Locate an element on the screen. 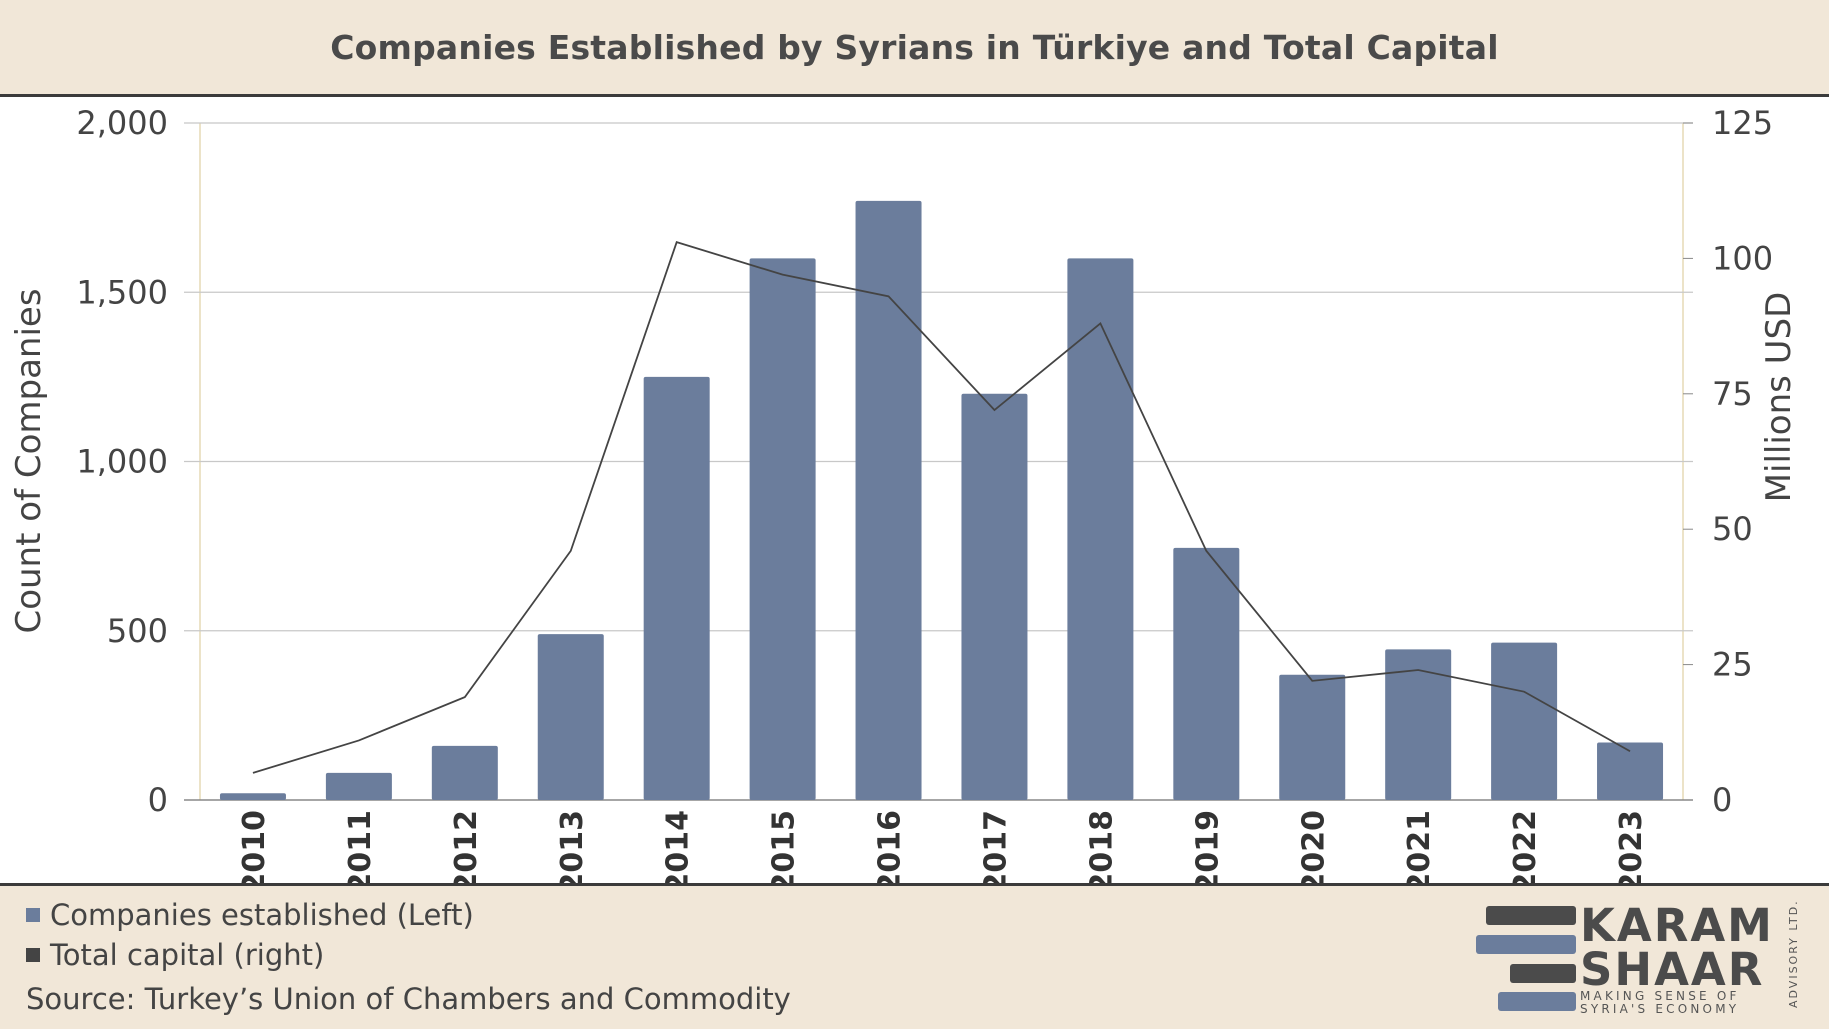 This screenshot has width=1829, height=1029. bar-2017 is located at coordinates (994, 596).